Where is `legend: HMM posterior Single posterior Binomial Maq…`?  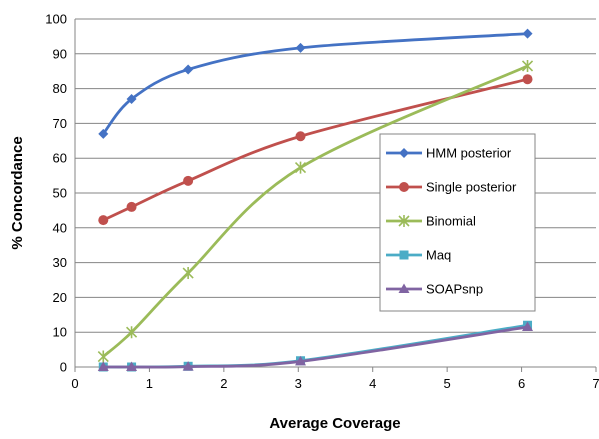 legend: HMM posterior Single posterior Binomial Maq… is located at coordinates (457, 222).